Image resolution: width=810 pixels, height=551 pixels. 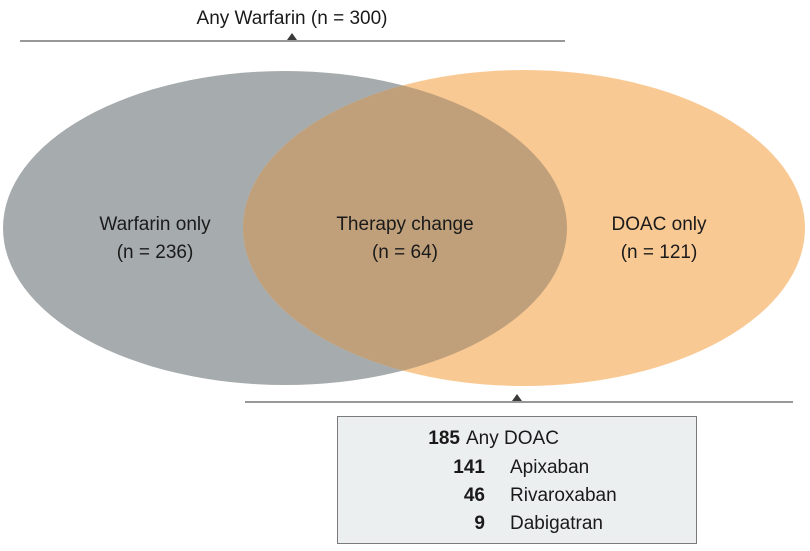 I want to click on therapy-change-title: Therapy change, so click(x=404, y=224).